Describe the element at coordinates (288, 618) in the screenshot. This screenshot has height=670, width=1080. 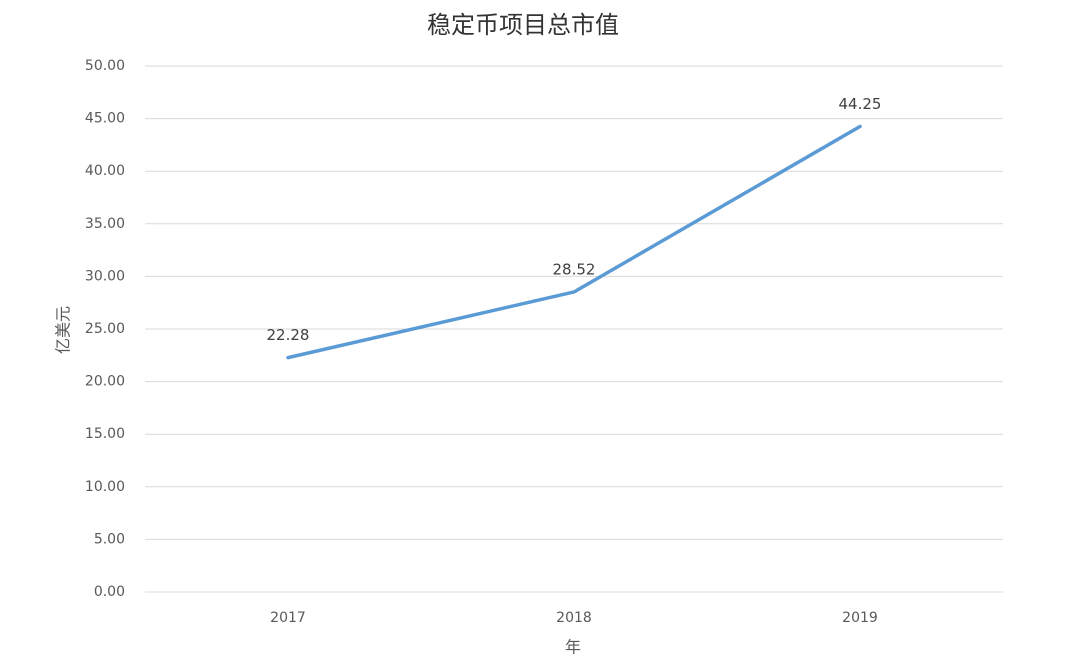
I see `x-tick-label: 2017` at that location.